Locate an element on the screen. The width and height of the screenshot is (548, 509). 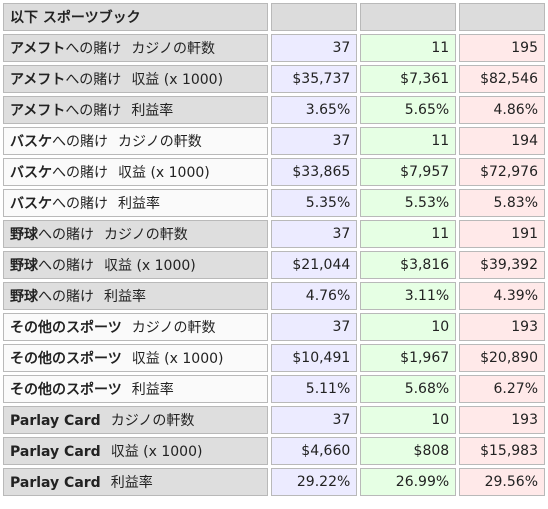
row-label: その他のスポーツ カジノの軒数 is located at coordinates (136, 327).